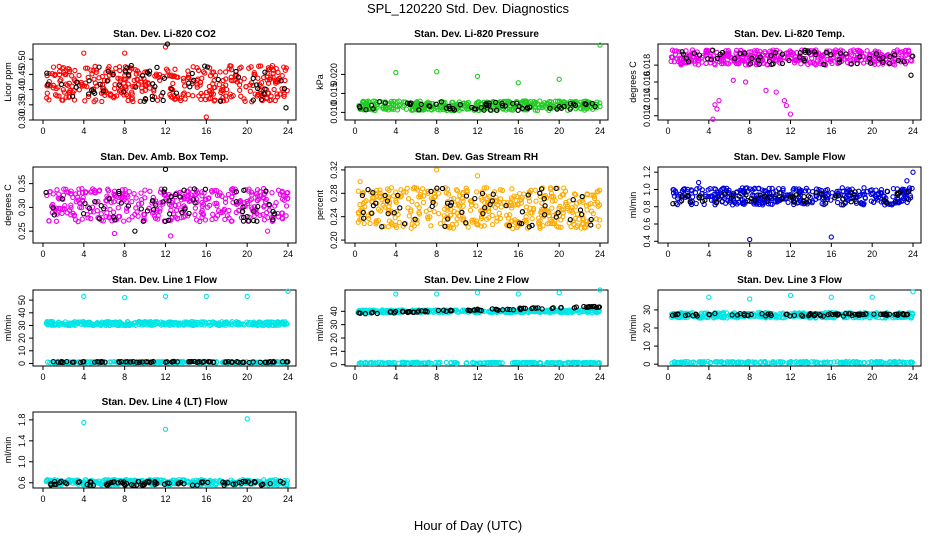  Describe the element at coordinates (334, 93) in the screenshot. I see `y-tick-label: 0.015` at that location.